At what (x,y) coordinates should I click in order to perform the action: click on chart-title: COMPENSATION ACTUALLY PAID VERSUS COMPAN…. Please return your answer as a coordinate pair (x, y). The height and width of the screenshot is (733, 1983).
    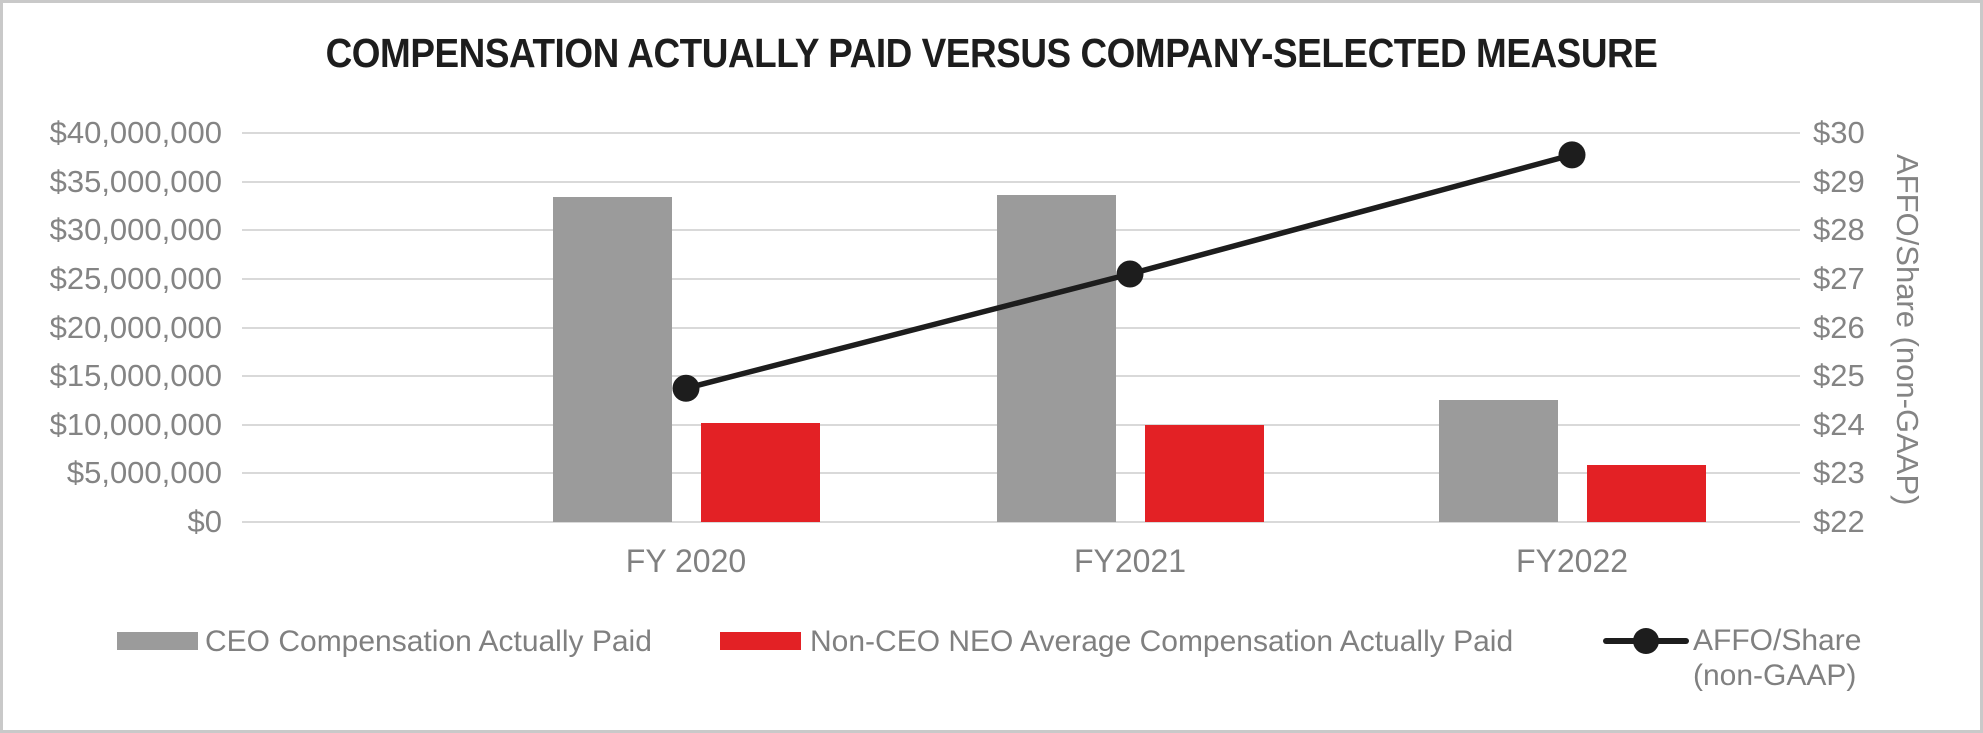
    Looking at the image, I should click on (991, 53).